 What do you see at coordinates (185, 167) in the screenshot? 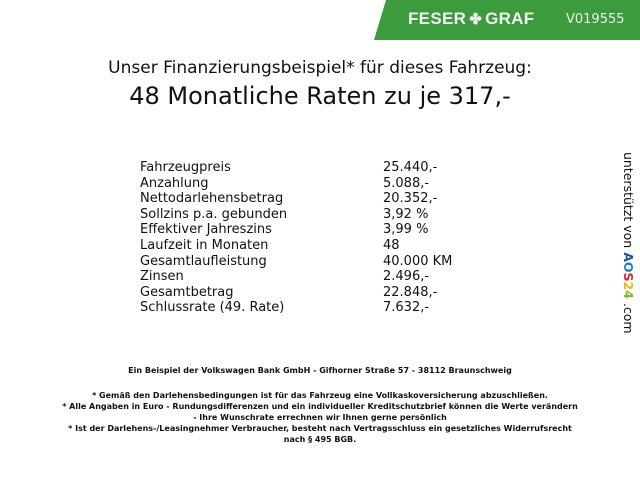
I see `row-label: Fahrzeugpreis` at bounding box center [185, 167].